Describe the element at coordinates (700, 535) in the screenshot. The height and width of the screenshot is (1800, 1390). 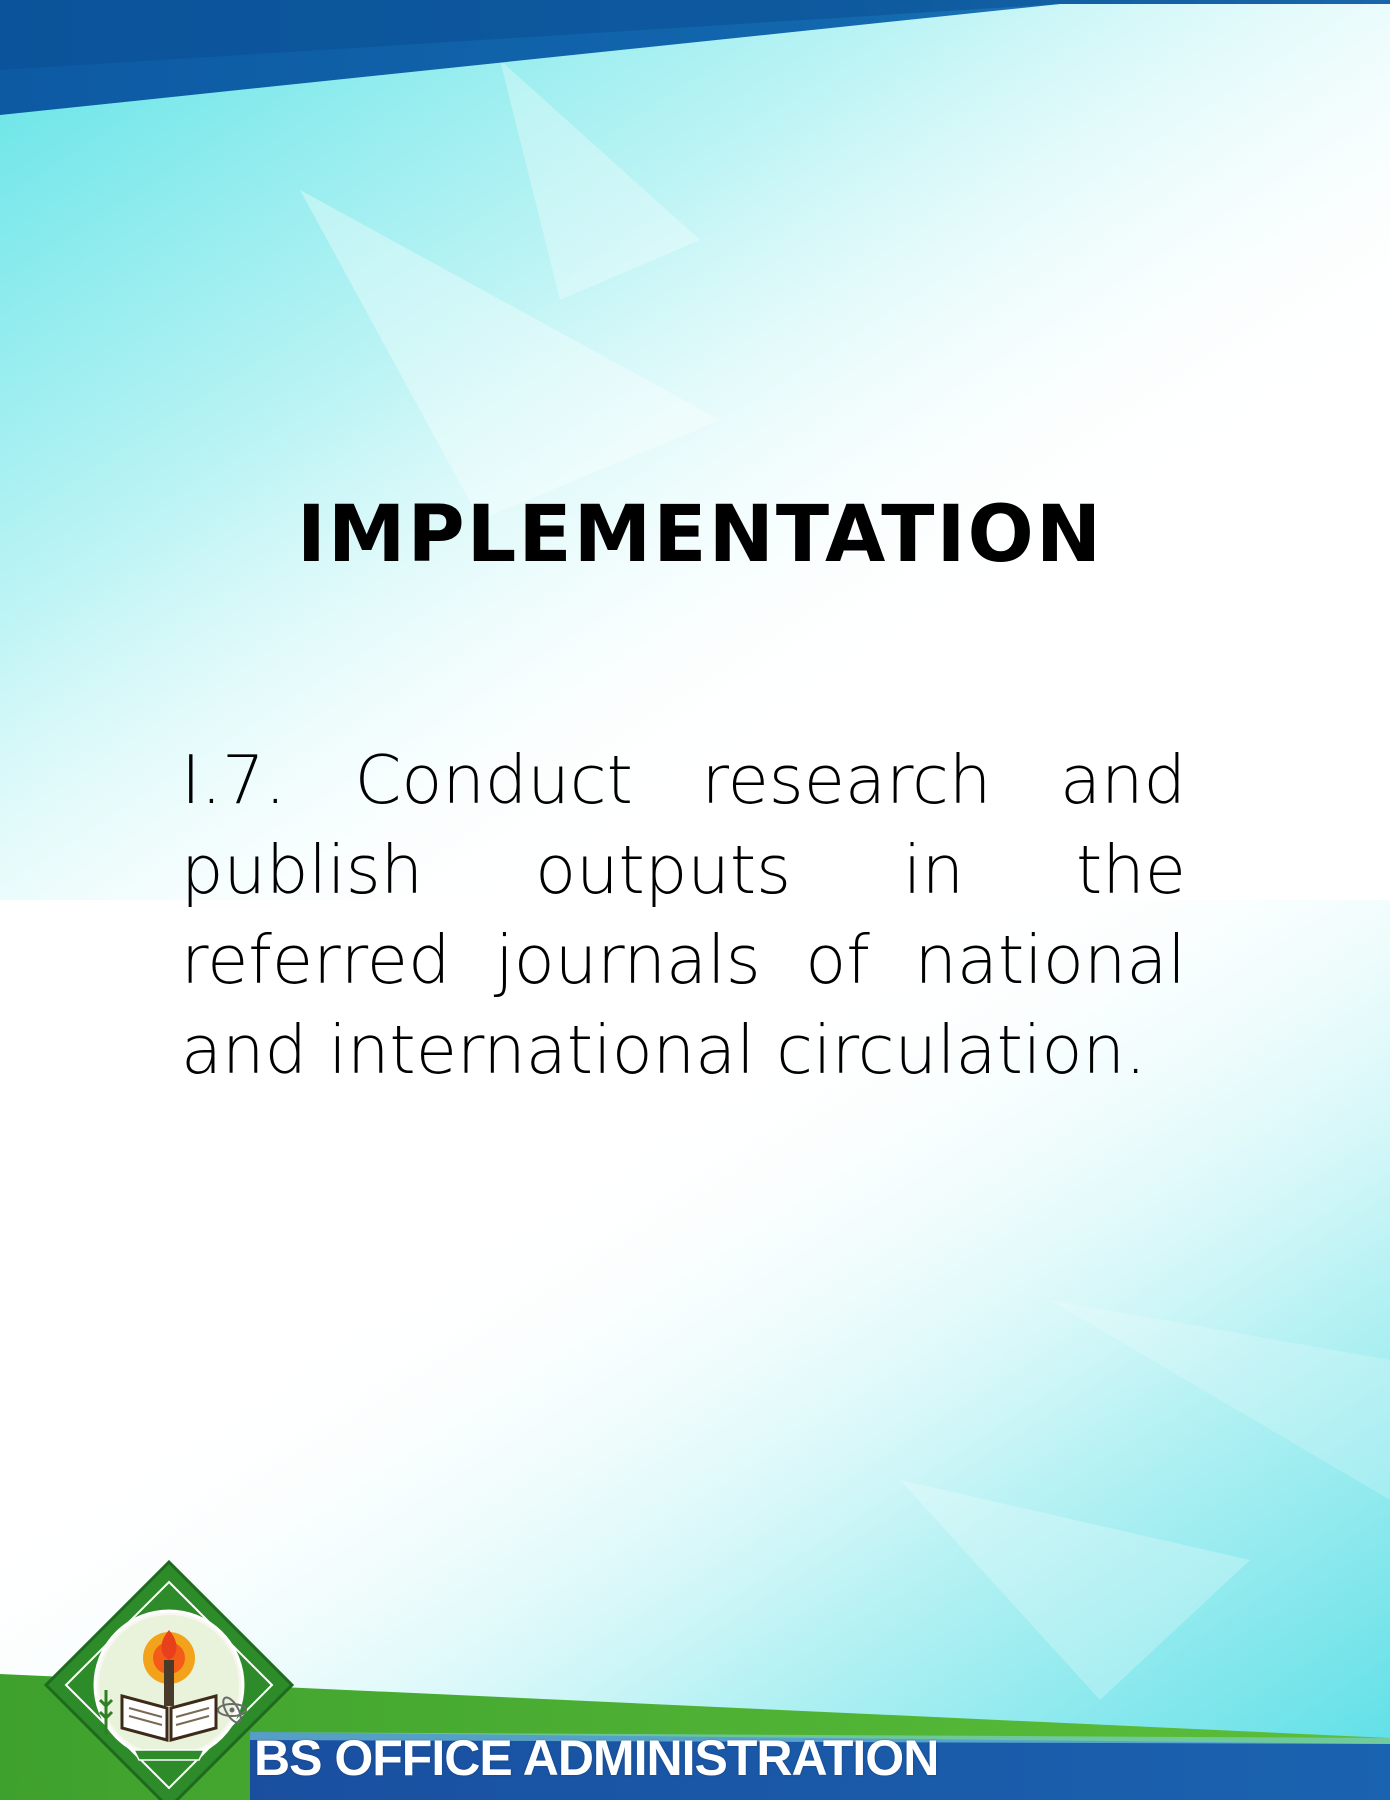
I see `page-heading: IMPLEMENTATION` at that location.